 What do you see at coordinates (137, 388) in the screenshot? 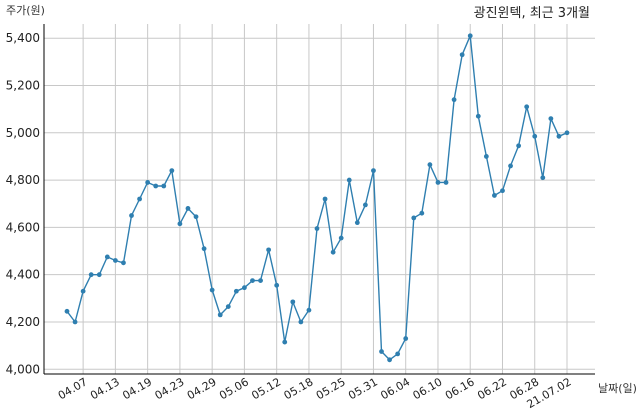
I see `x-tick-label: 04.19` at bounding box center [137, 388].